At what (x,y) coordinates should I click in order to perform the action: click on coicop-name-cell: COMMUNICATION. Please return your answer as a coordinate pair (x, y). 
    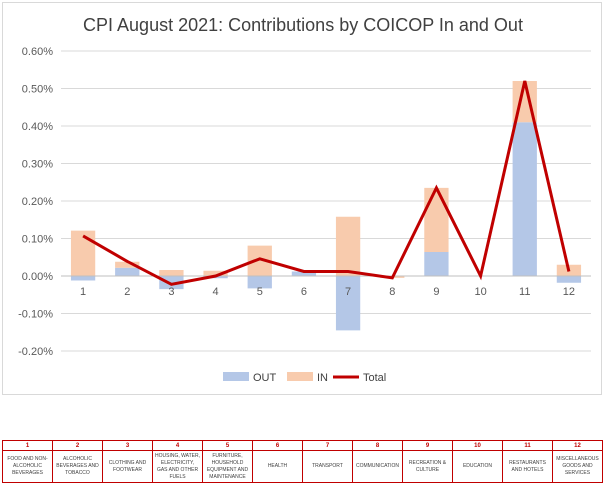
    Looking at the image, I should click on (377, 466).